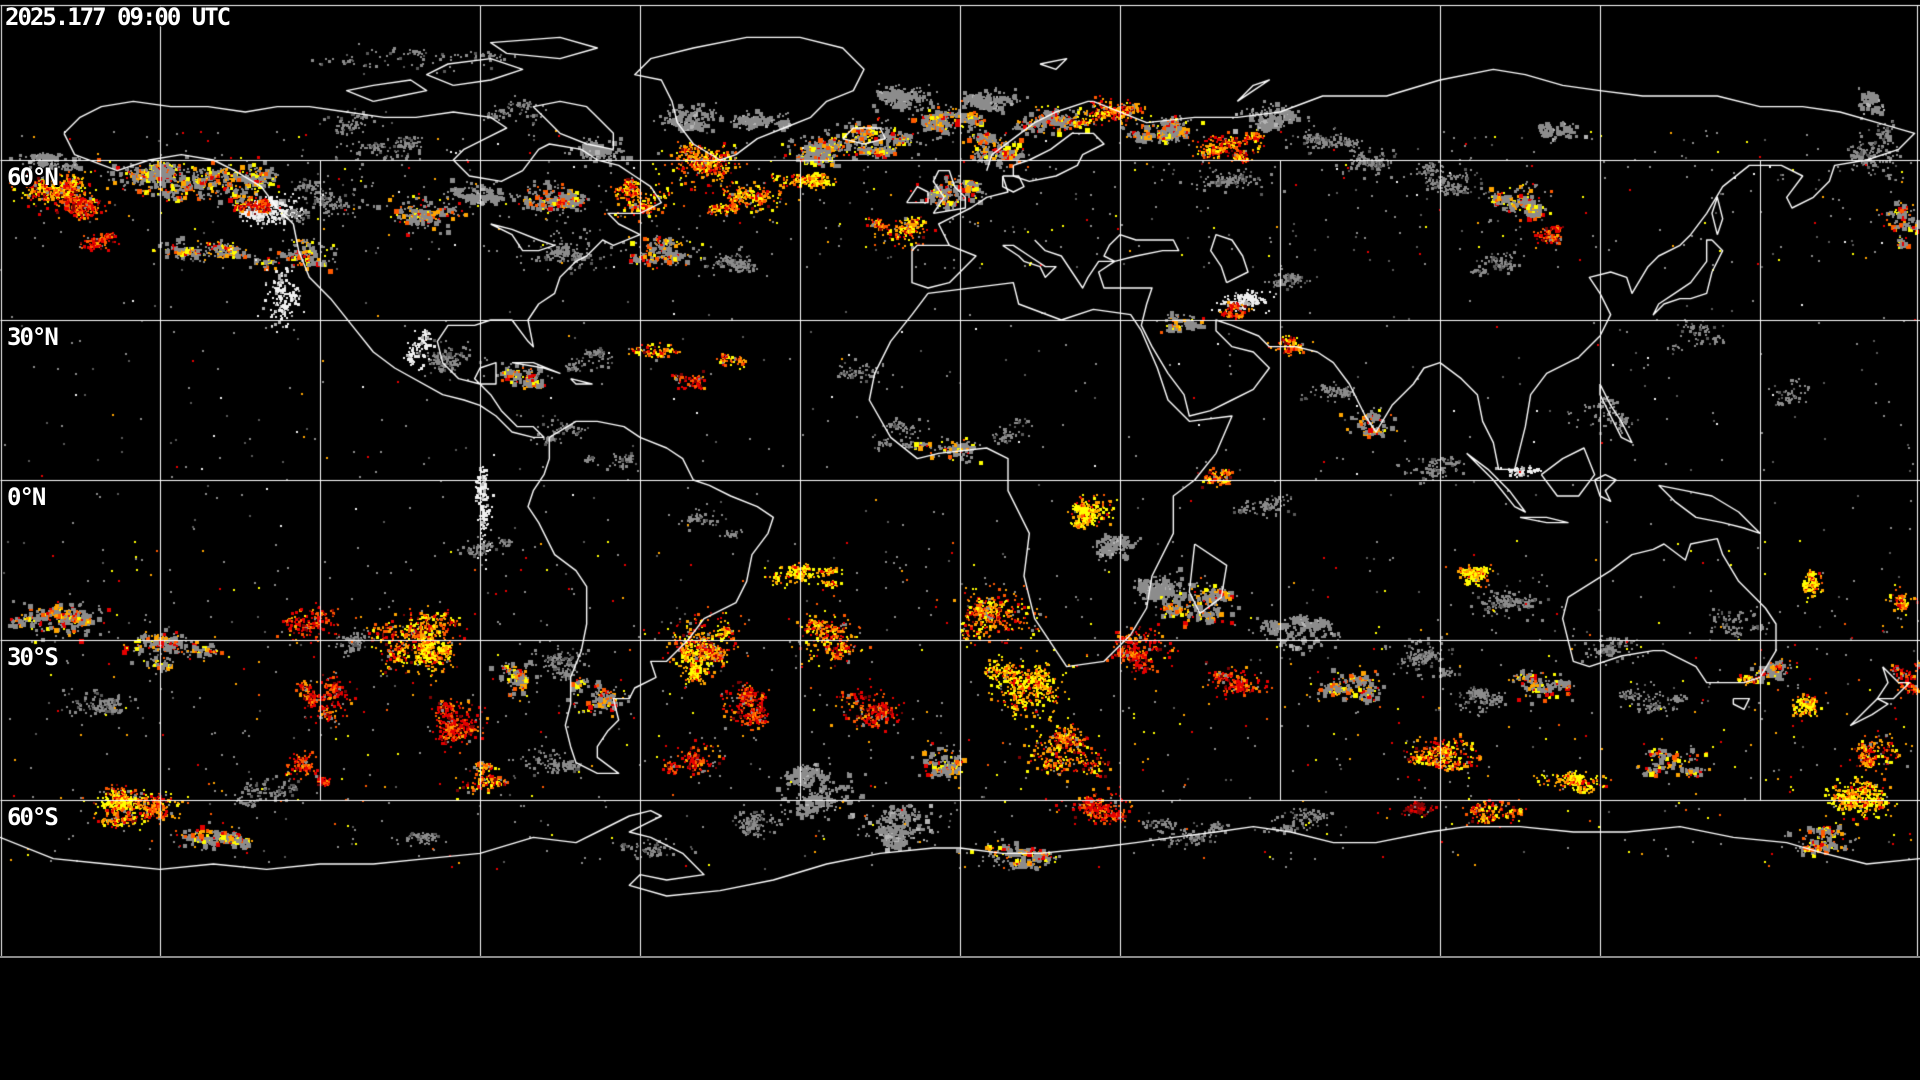 This screenshot has width=1920, height=1080. Describe the element at coordinates (26, 497) in the screenshot. I see `latitude-label-0n: 0°N` at that location.